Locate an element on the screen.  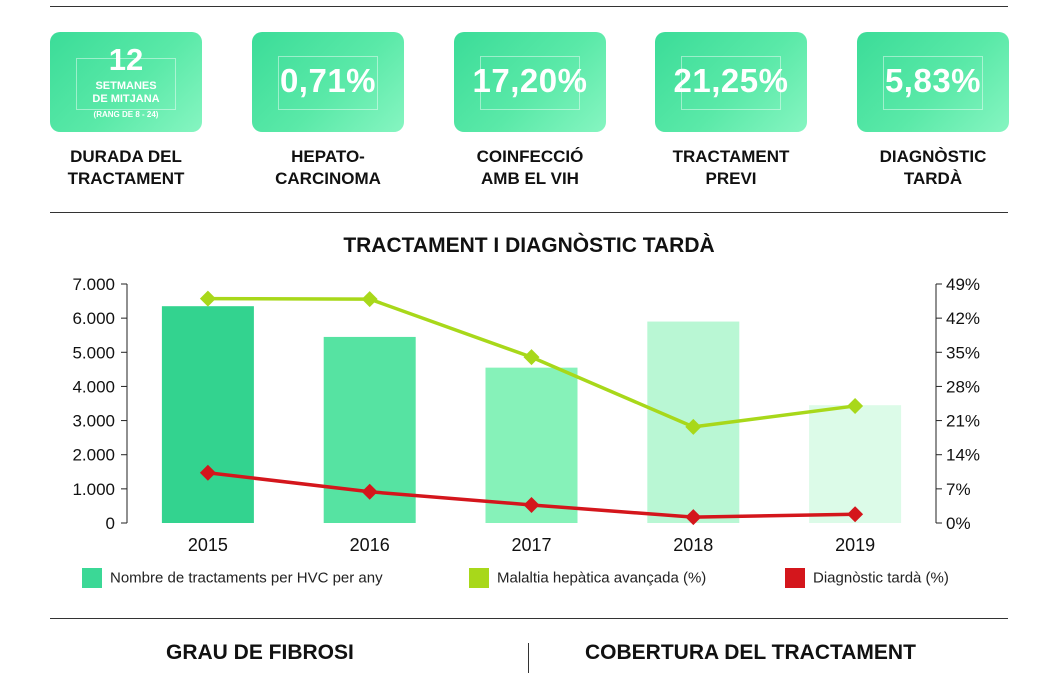
kpi-sub-weeks: SETMANES DE MITJANA is located at coordinates (126, 93).